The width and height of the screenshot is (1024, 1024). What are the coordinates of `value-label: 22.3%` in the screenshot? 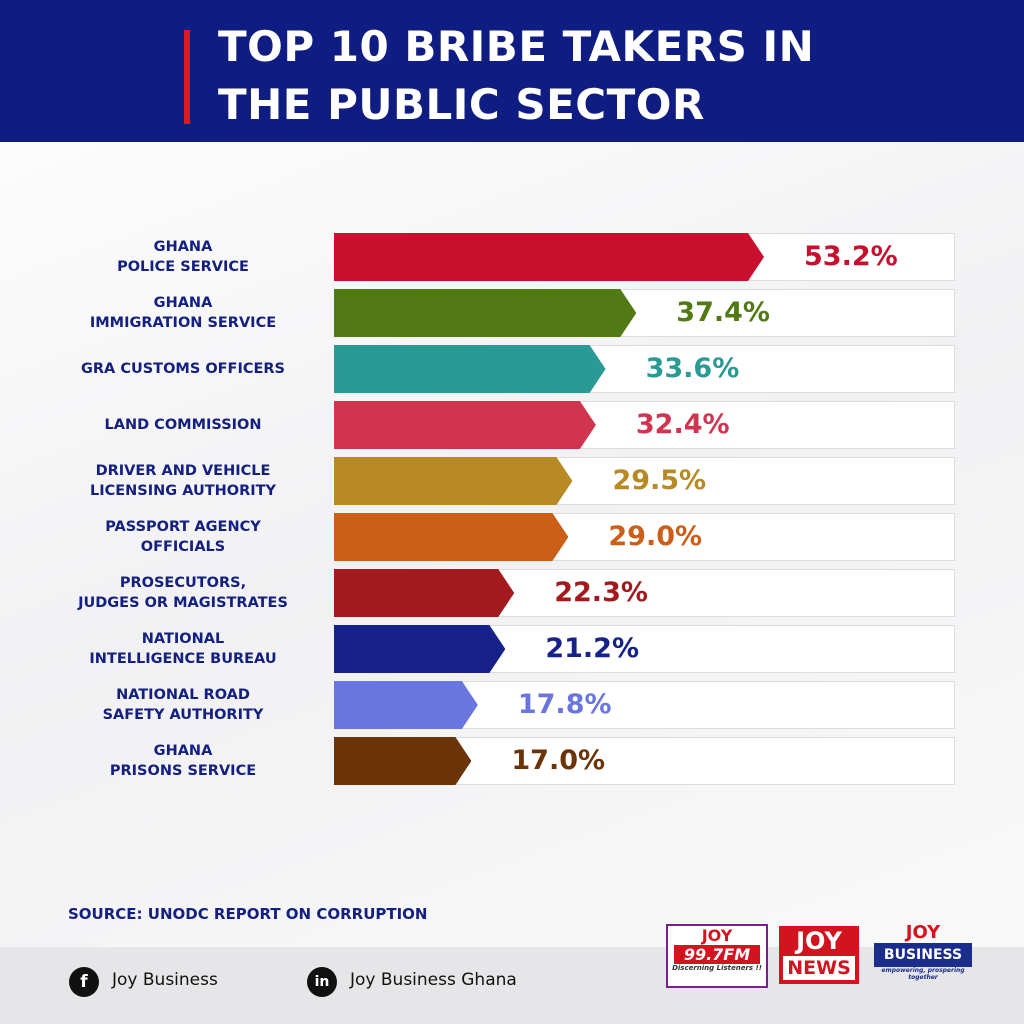 It's located at (601, 592).